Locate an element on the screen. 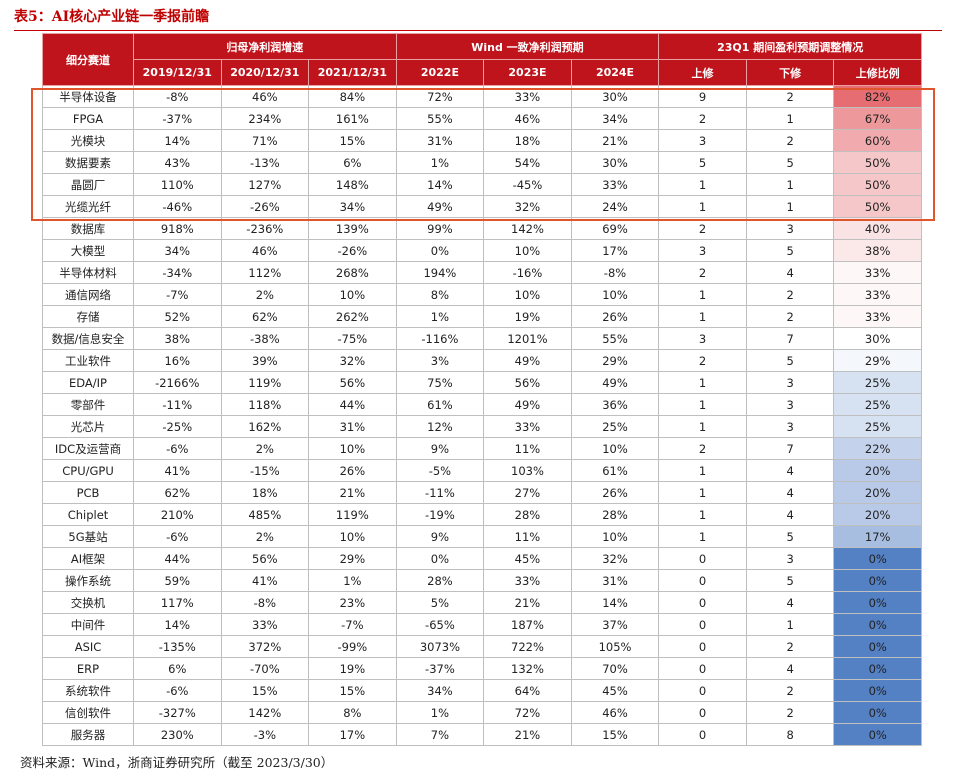 This screenshot has height=778, width=960. ratio-cell: 82% is located at coordinates (877, 96).